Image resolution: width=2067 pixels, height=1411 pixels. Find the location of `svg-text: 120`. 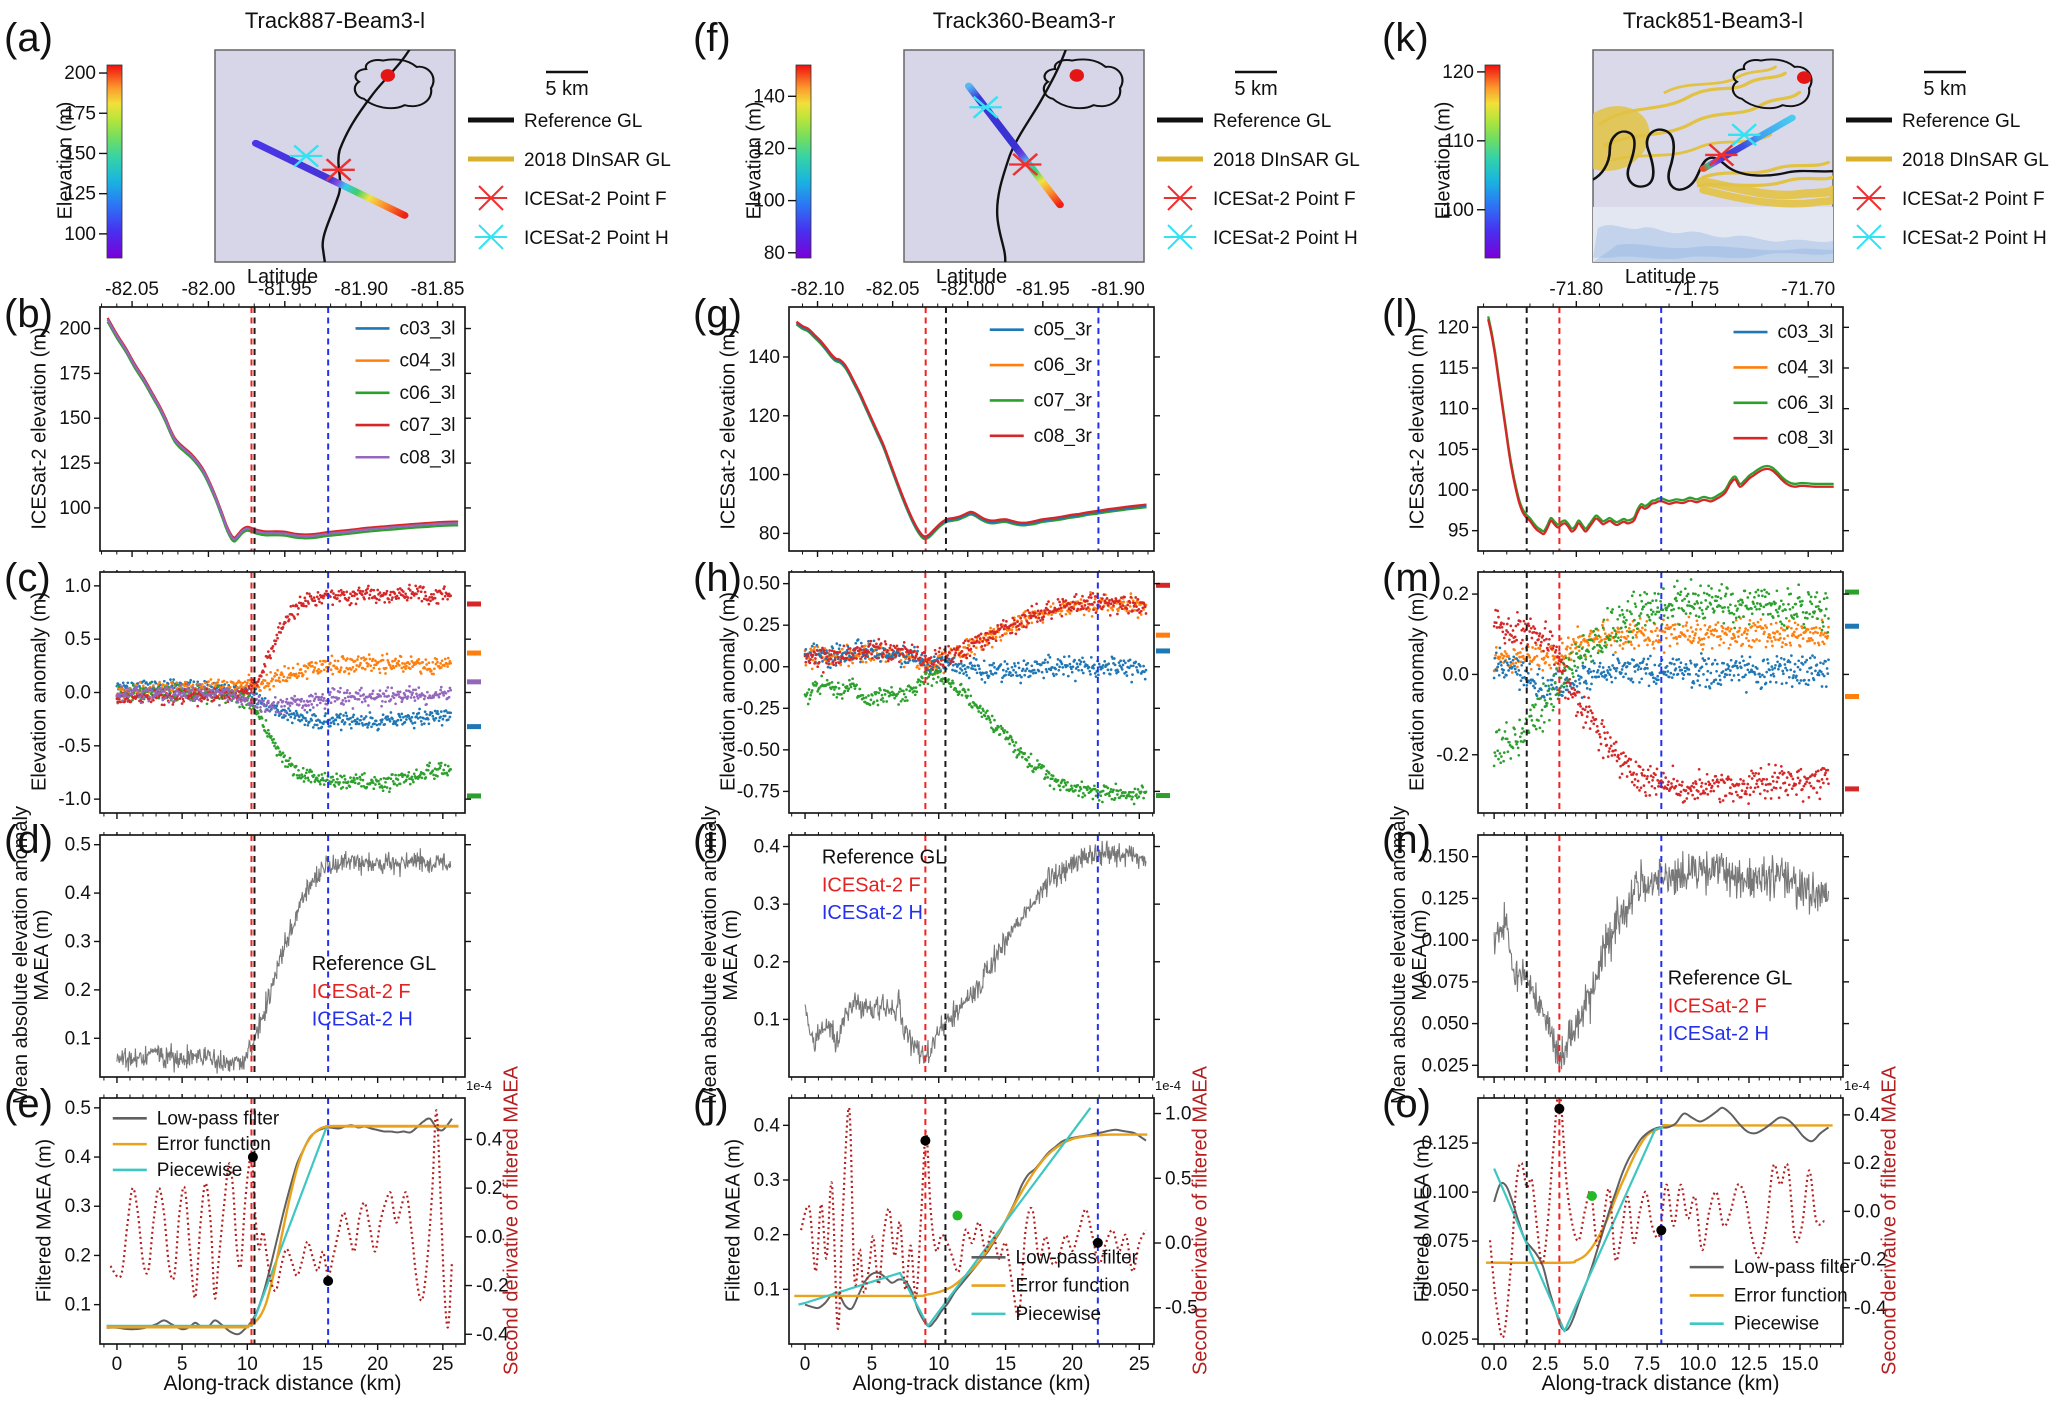

svg-text: 120 is located at coordinates (769, 148).